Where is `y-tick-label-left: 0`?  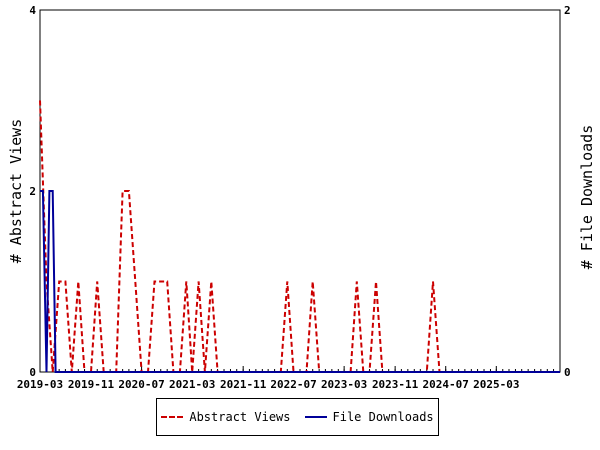
y-tick-label-left: 0 is located at coordinates (32, 372).